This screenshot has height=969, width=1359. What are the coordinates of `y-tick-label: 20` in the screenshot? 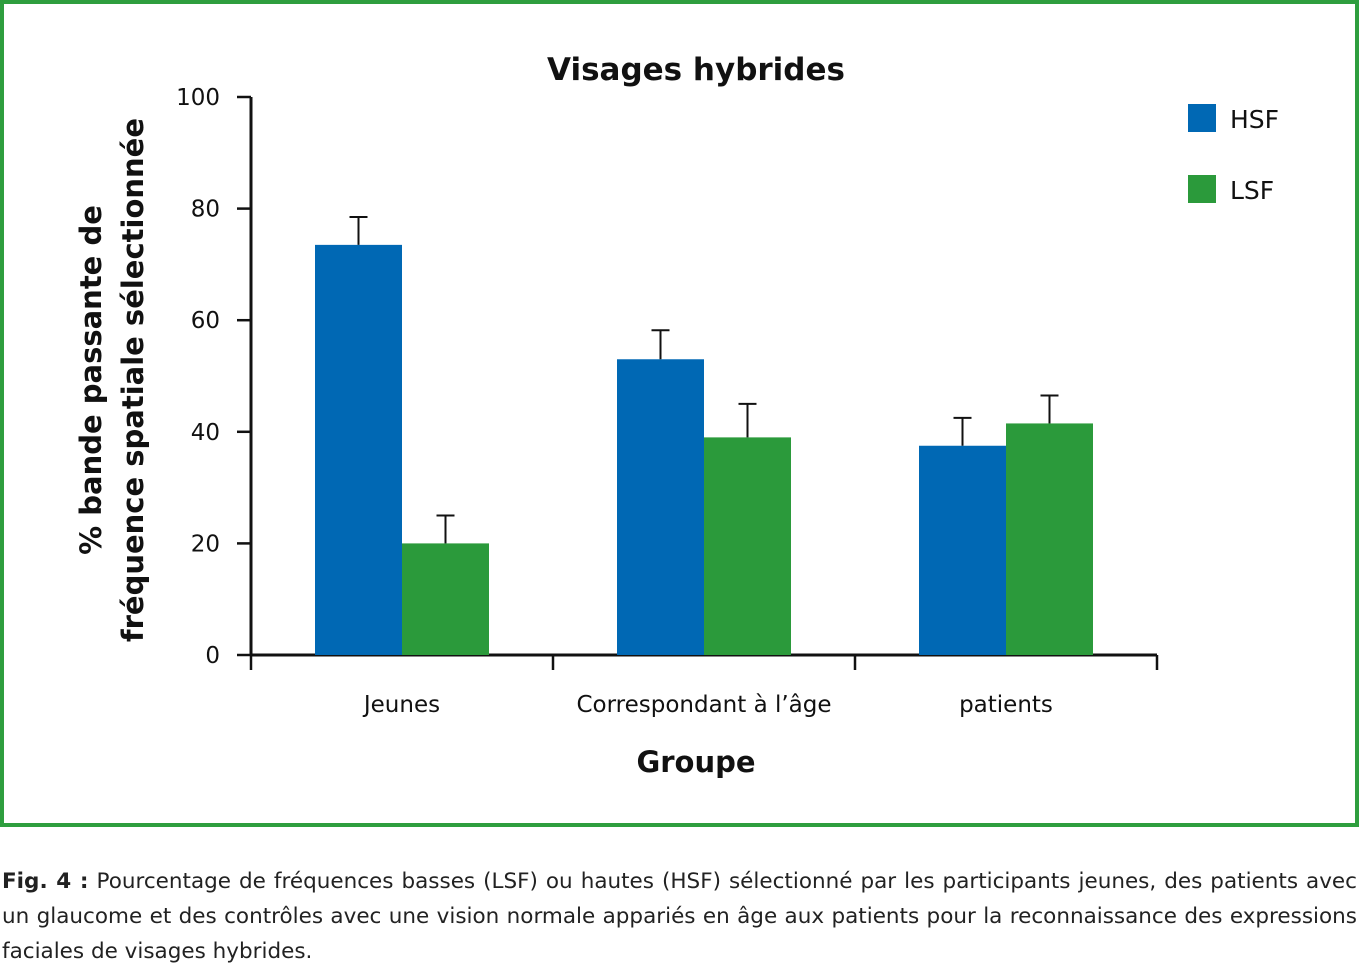 It's located at (205, 544).